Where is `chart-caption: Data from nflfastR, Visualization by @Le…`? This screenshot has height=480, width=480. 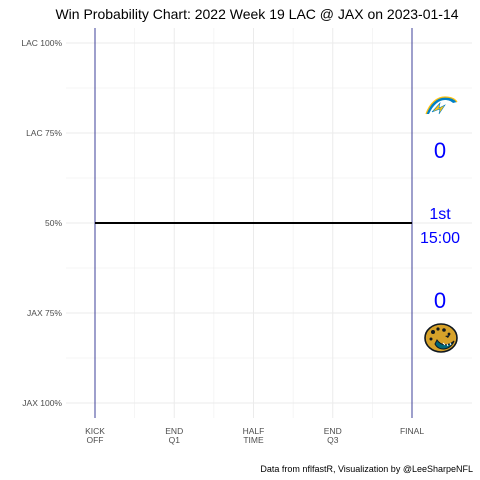 chart-caption: Data from nflfastR, Visualization by @Le… is located at coordinates (366, 469).